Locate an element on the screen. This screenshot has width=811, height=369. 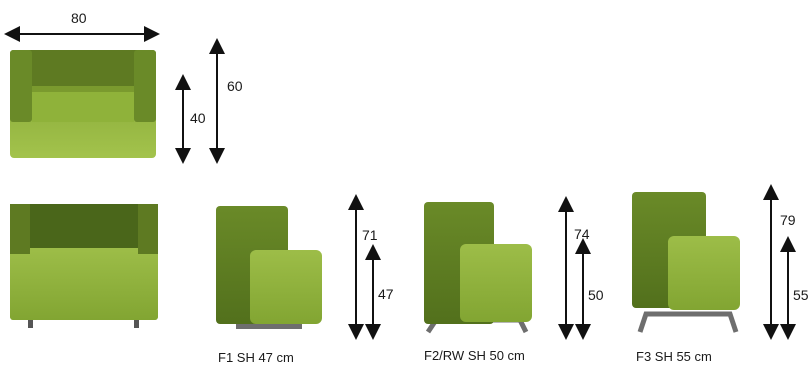
f3-caption: F3 SH 55 cm is located at coordinates (674, 356).